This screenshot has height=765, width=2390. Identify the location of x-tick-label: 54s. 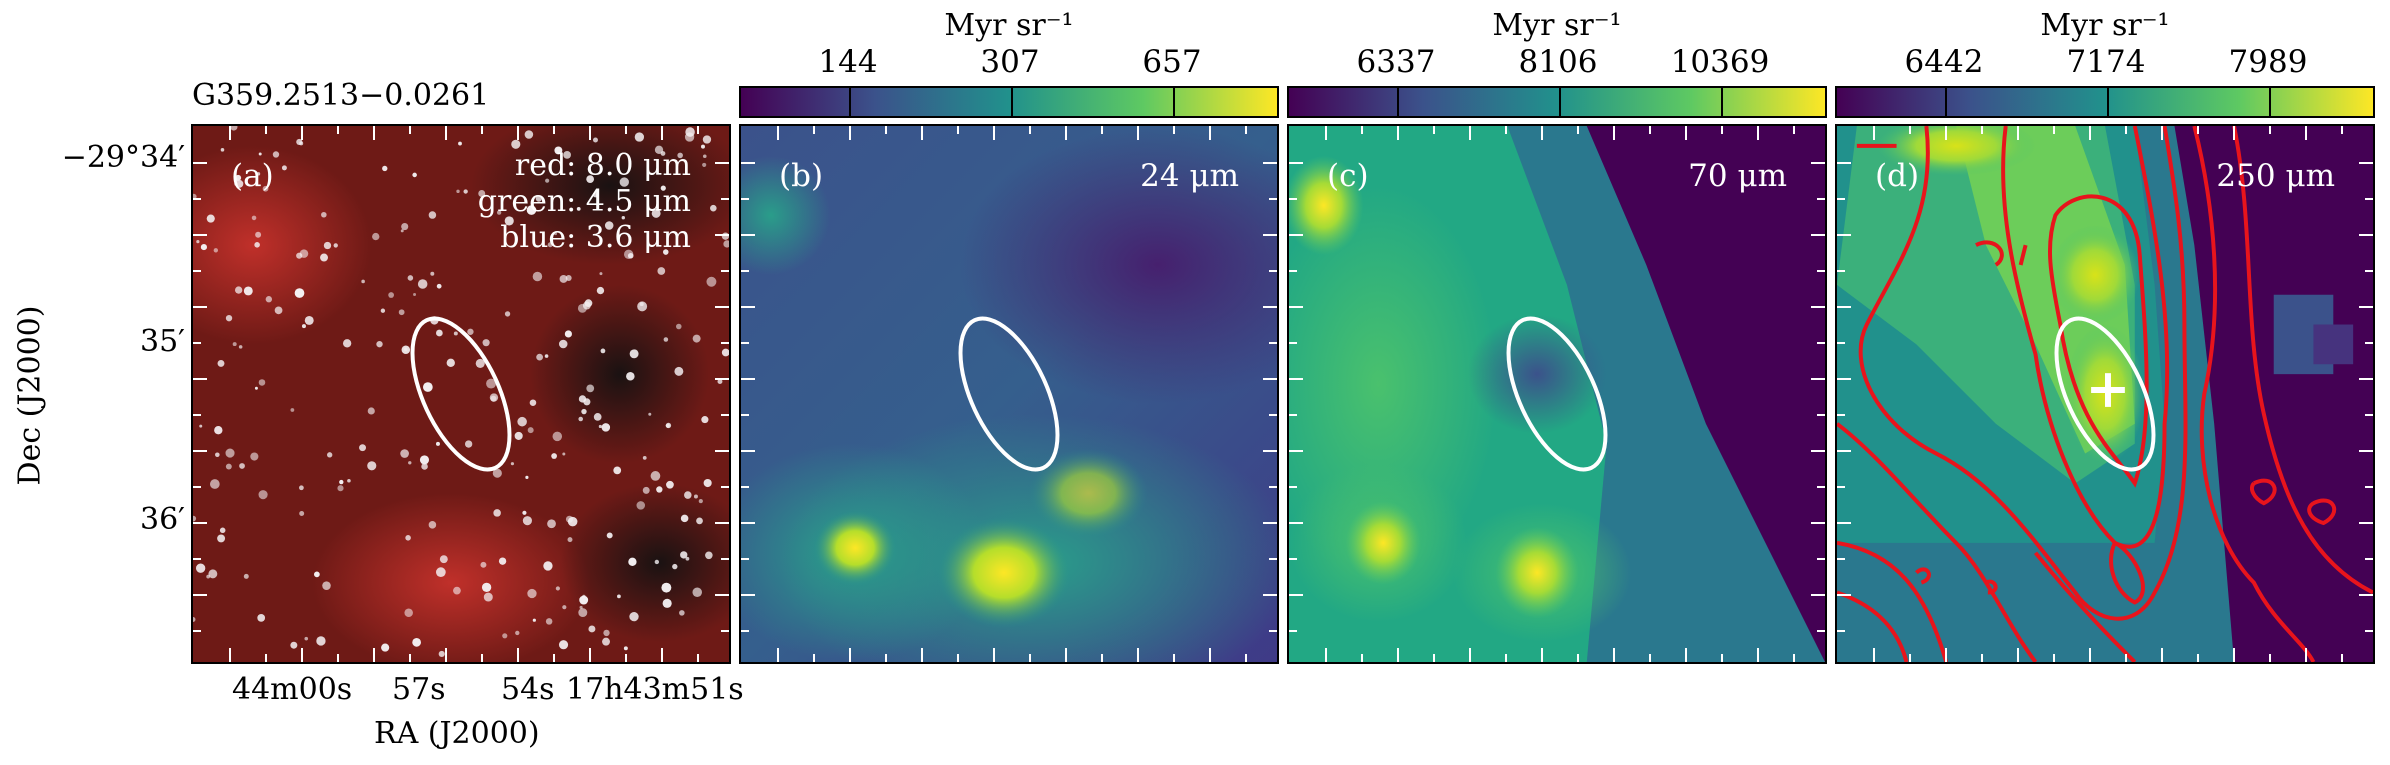
(528, 689).